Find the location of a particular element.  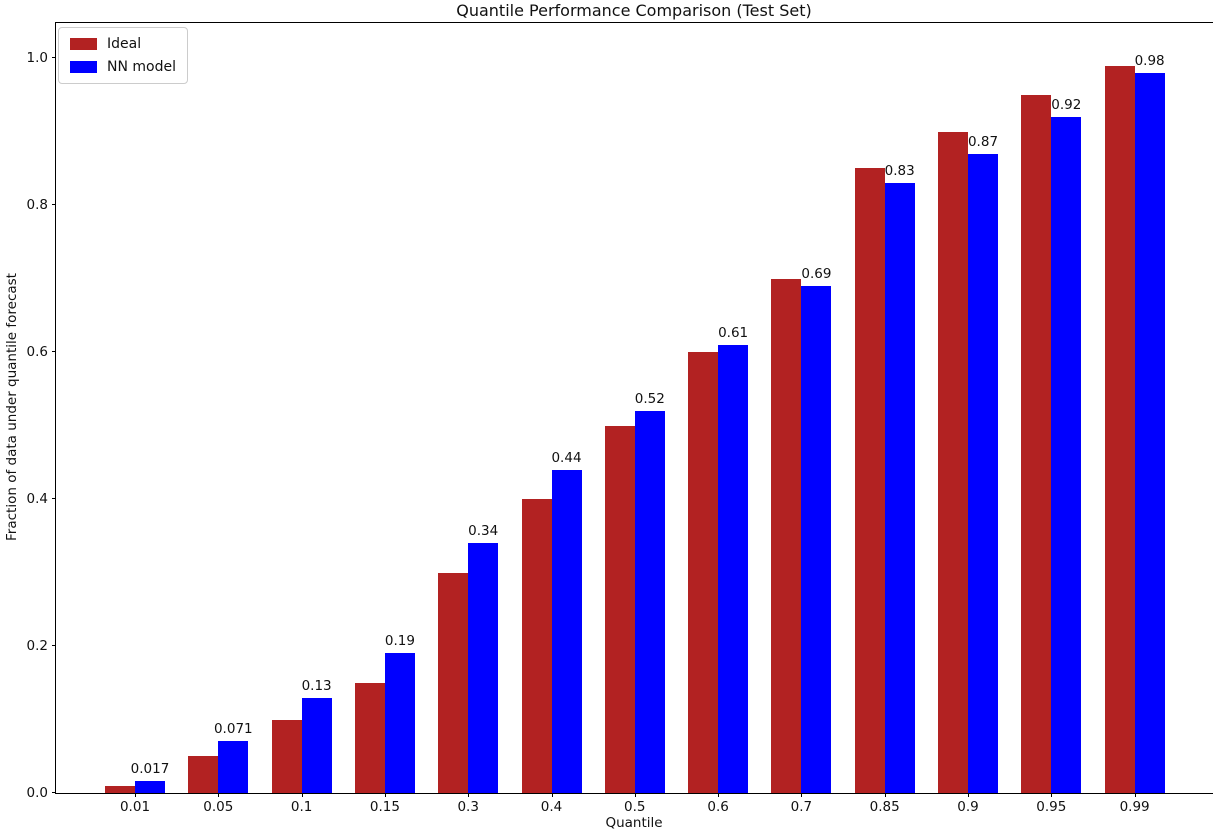

x-tick-label: 0.7 is located at coordinates (801, 807).